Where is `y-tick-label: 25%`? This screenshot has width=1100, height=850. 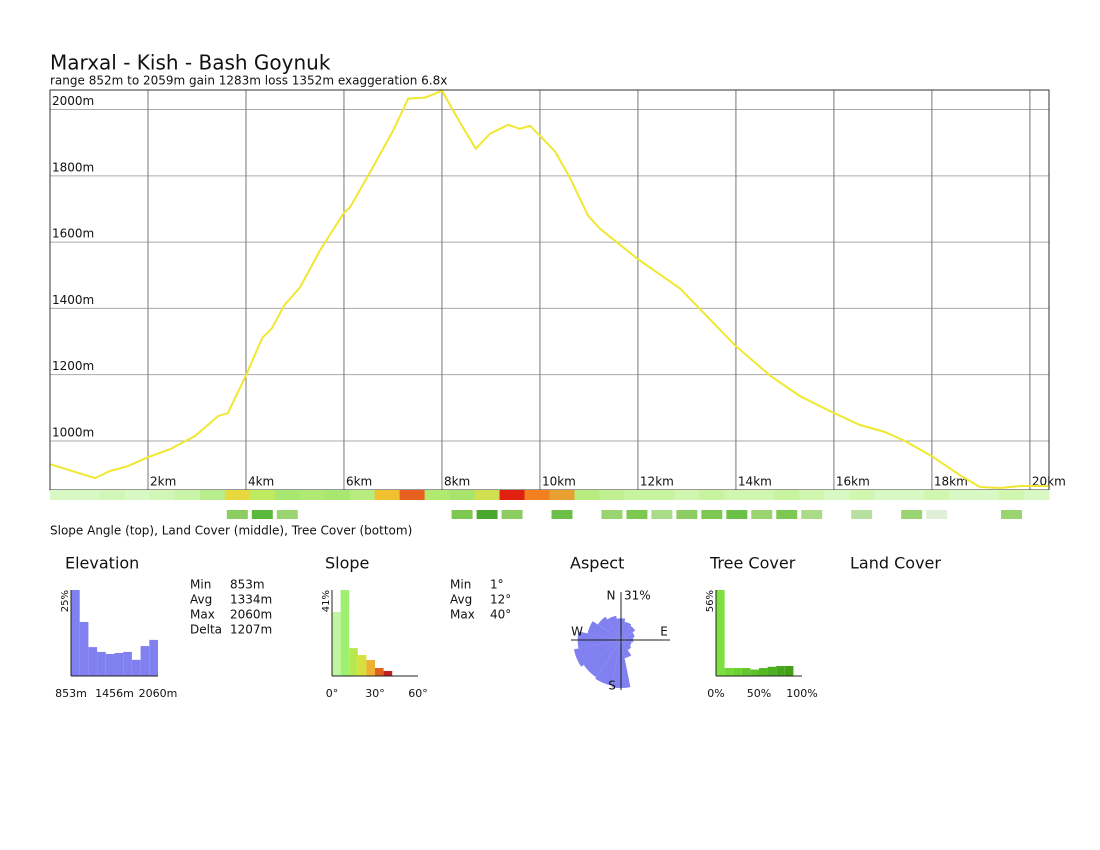 y-tick-label: 25% is located at coordinates (65, 601).